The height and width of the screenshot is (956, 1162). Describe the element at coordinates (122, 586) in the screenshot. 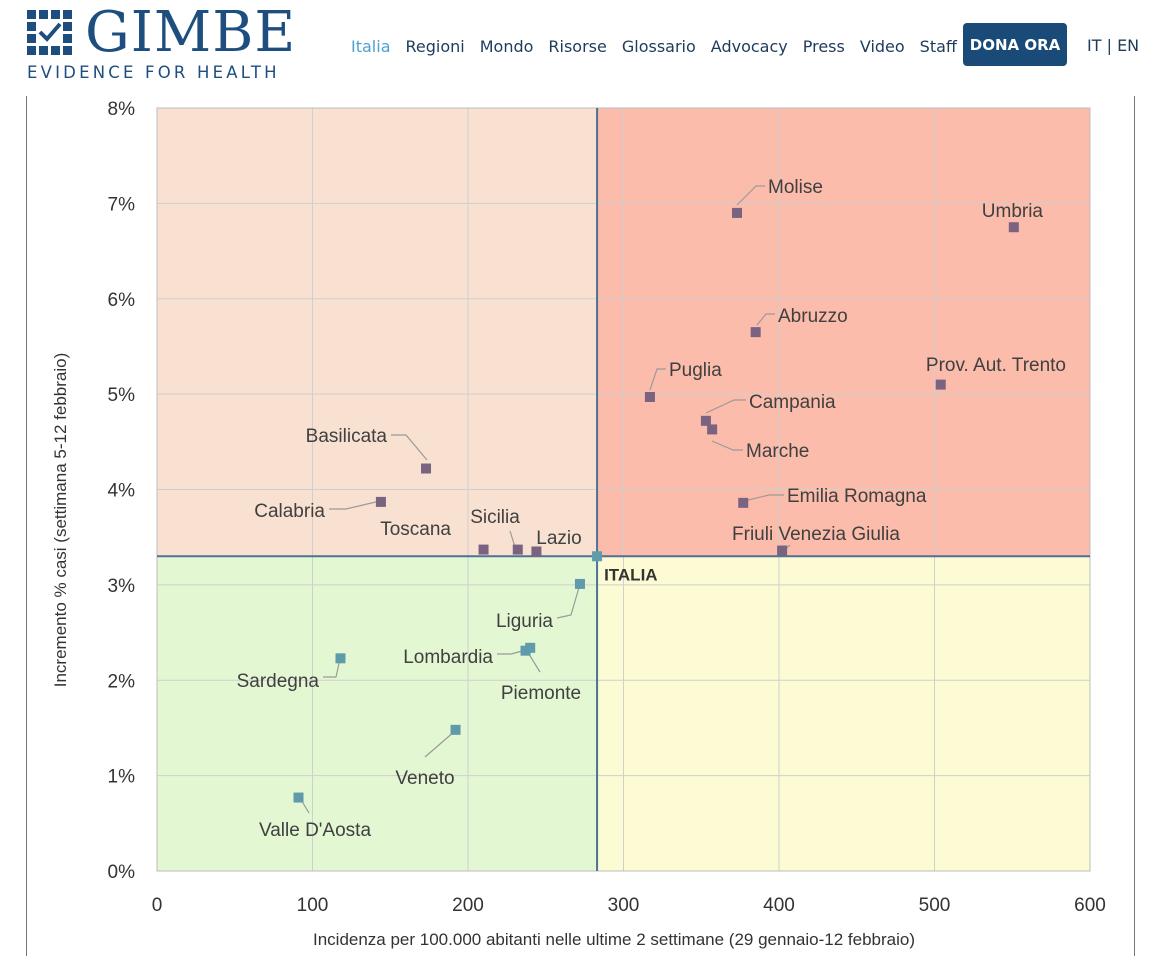

I see `y-tick-label: 3%` at that location.